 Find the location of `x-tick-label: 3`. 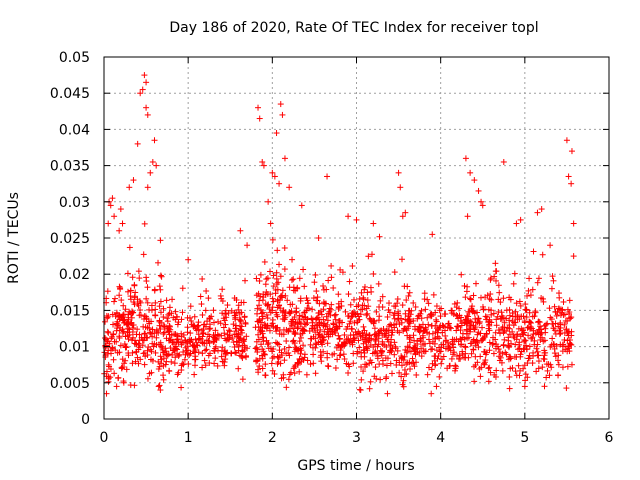

x-tick-label: 3 is located at coordinates (356, 438).